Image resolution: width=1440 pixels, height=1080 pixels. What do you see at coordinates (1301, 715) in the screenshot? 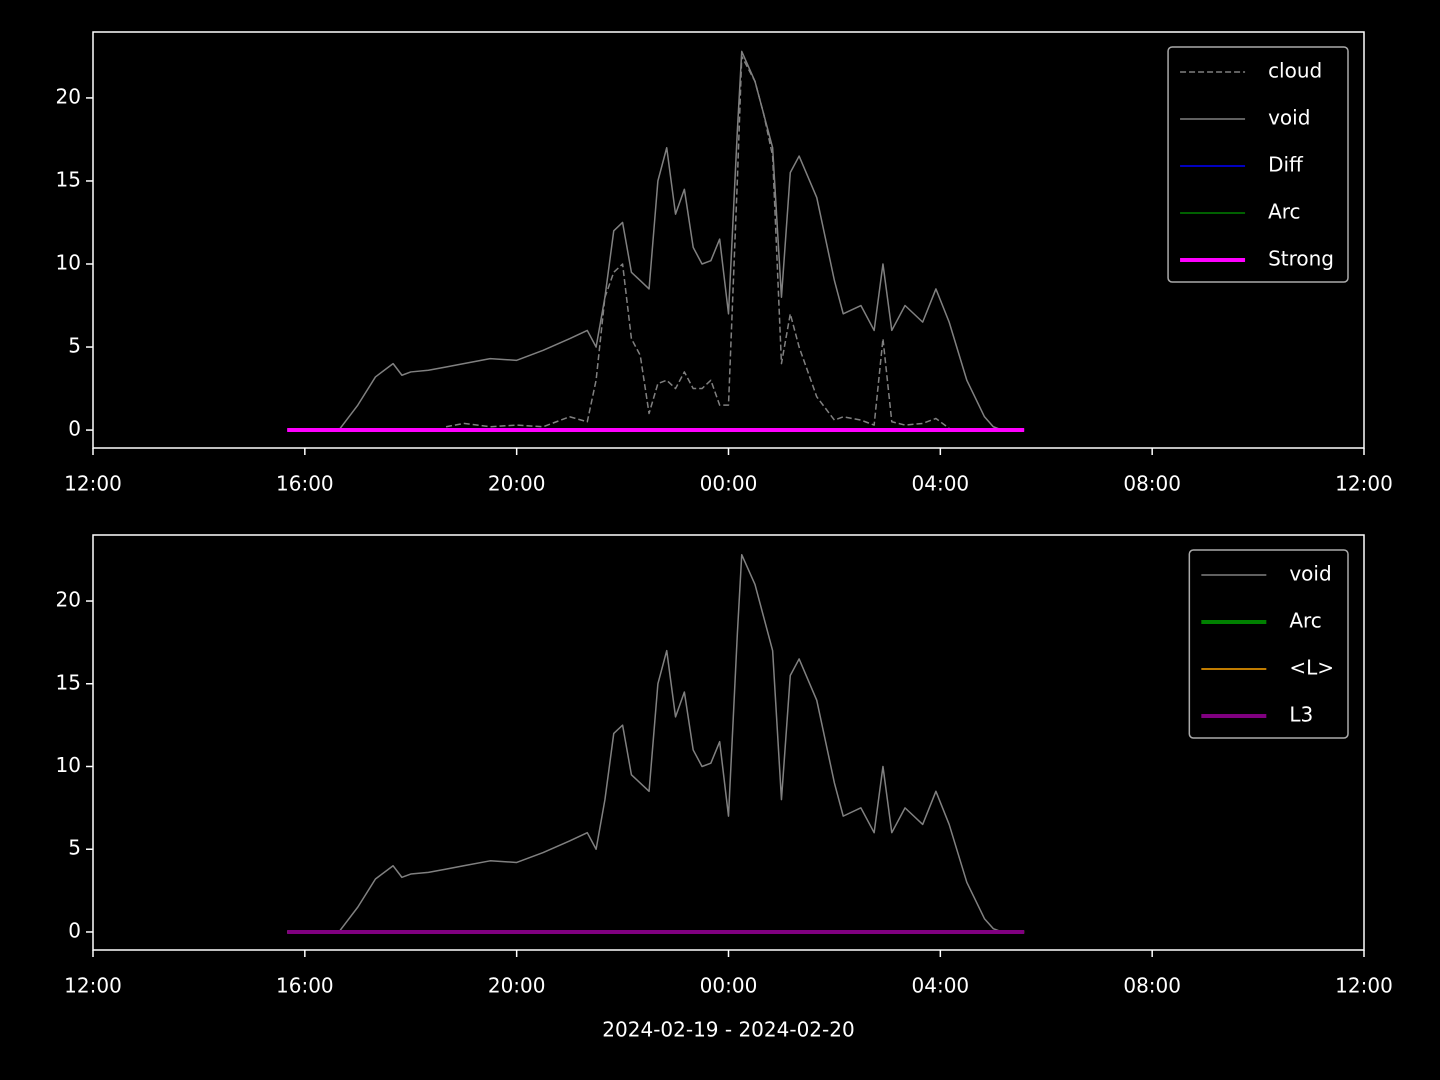
I see `legend-label: L3` at bounding box center [1301, 715].